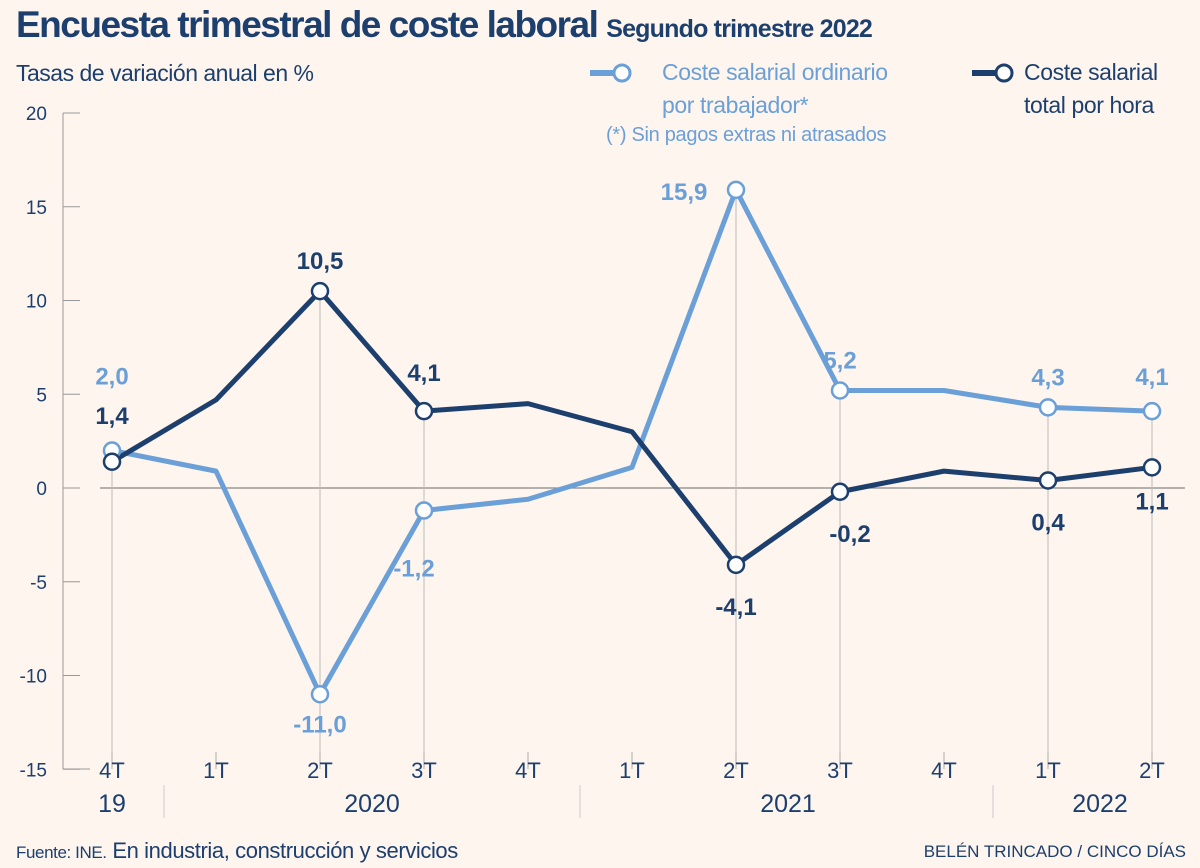 This screenshot has height=868, width=1200. I want to click on y-tick-label: 0, so click(41, 489).